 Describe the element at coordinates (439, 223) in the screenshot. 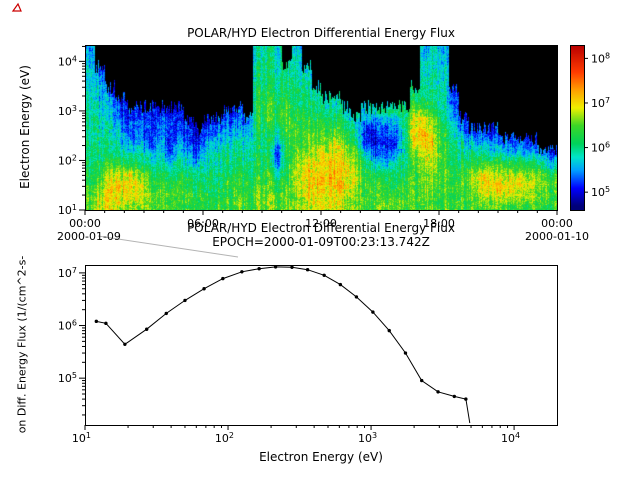

I see `time-tick-label: 18:00` at that location.